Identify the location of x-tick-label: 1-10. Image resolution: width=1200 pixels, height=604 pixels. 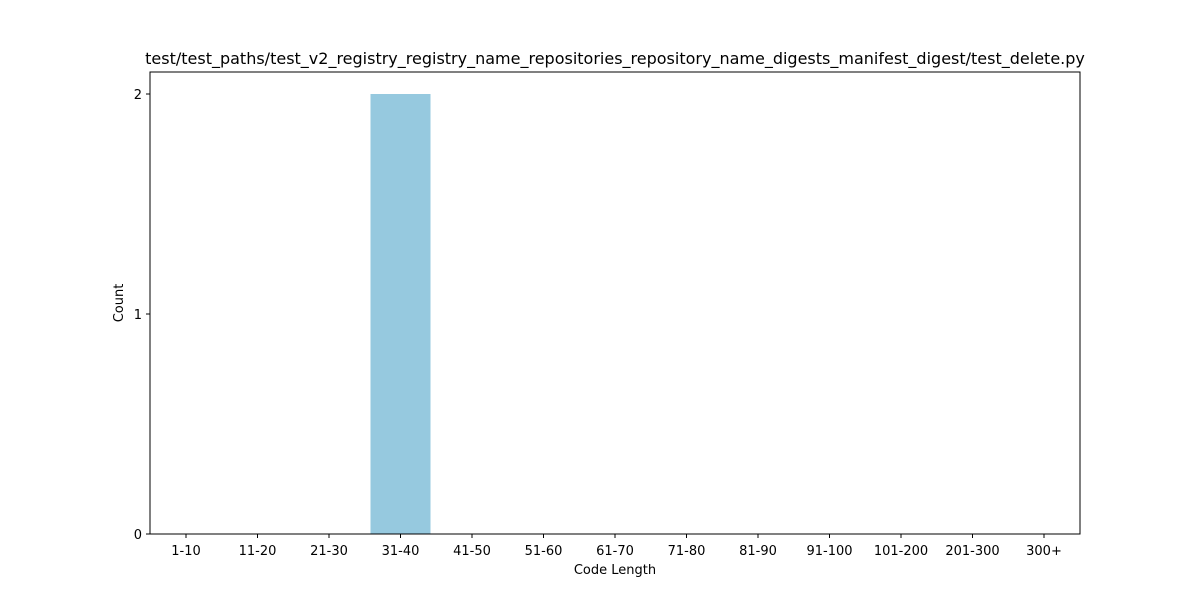
(186, 551).